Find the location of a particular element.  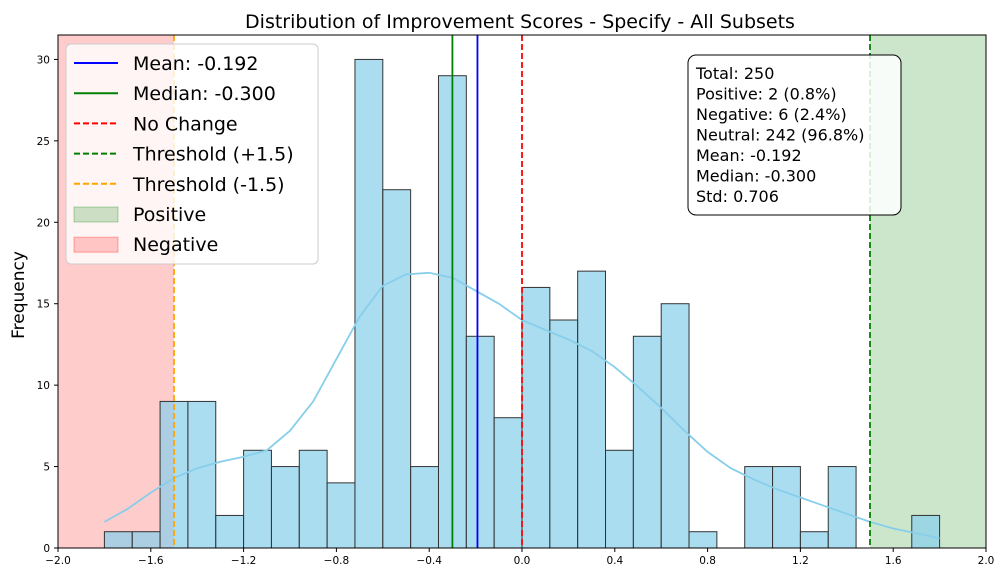

legend-label: Positive is located at coordinates (169, 215).